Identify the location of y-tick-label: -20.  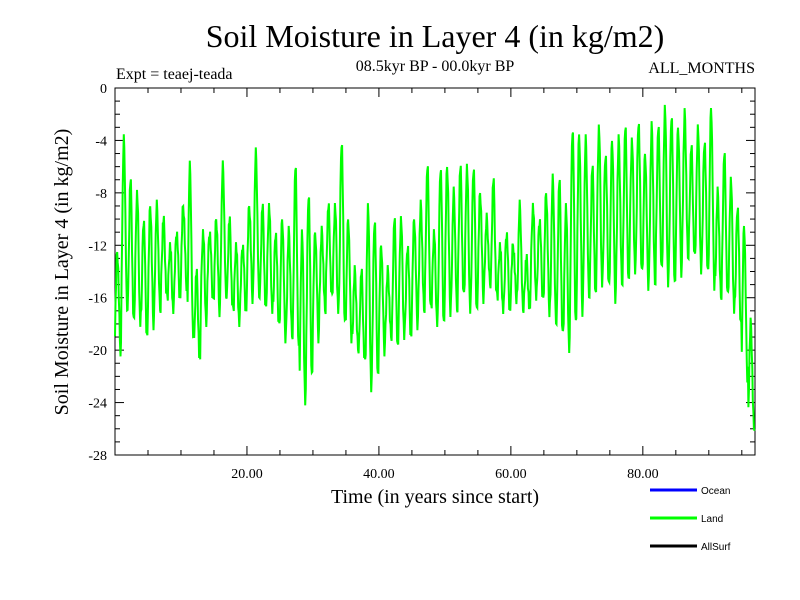
(97, 351).